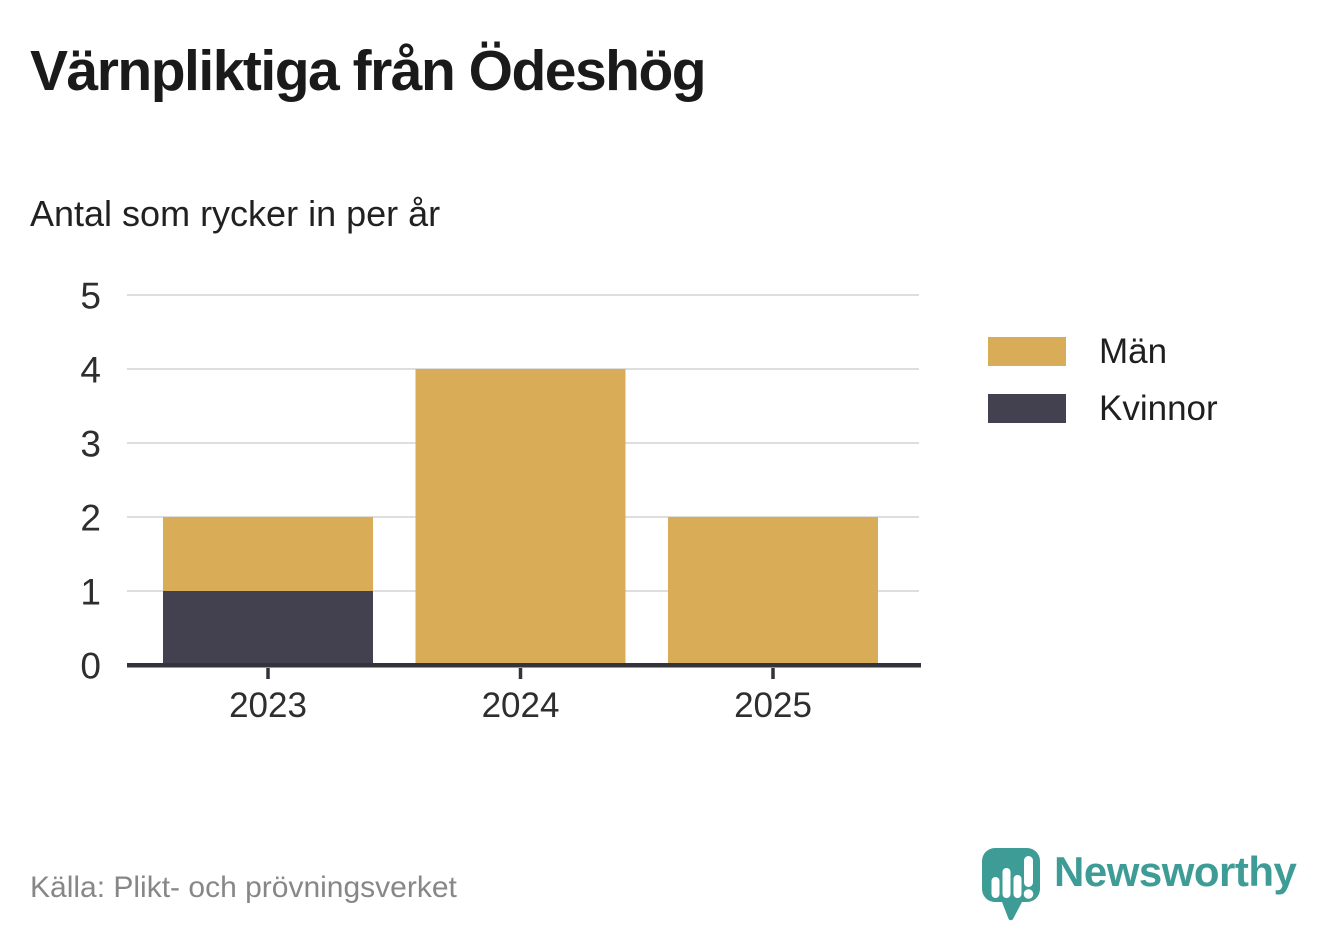 The width and height of the screenshot is (1322, 939). Describe the element at coordinates (1027, 351) in the screenshot. I see `legend-swatch-men` at that location.